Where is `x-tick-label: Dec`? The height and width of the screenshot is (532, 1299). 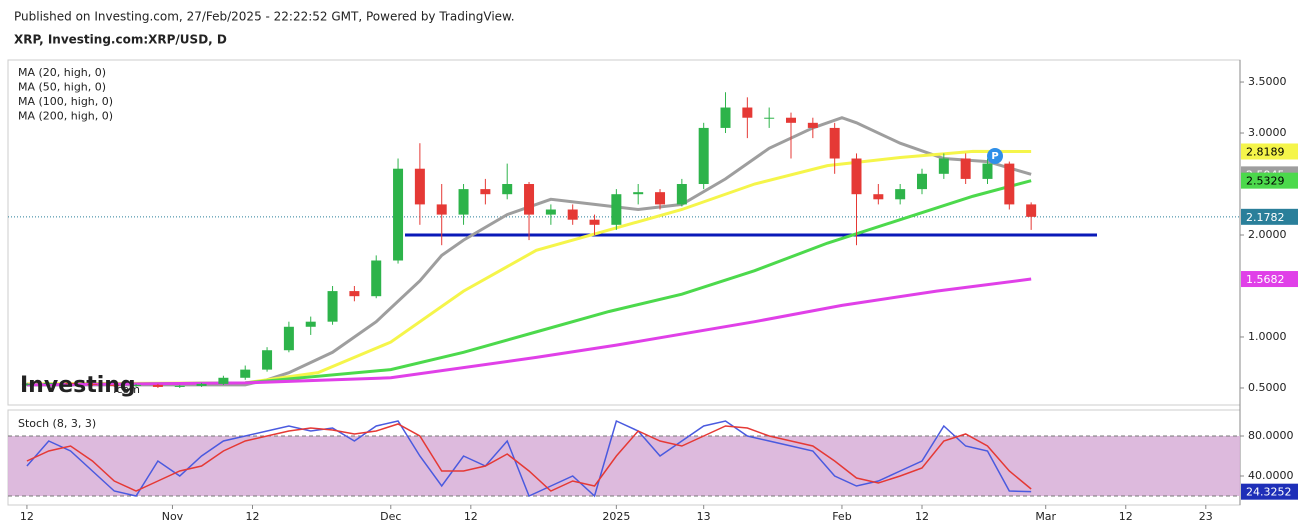
x-tick-label: Dec is located at coordinates (390, 516).